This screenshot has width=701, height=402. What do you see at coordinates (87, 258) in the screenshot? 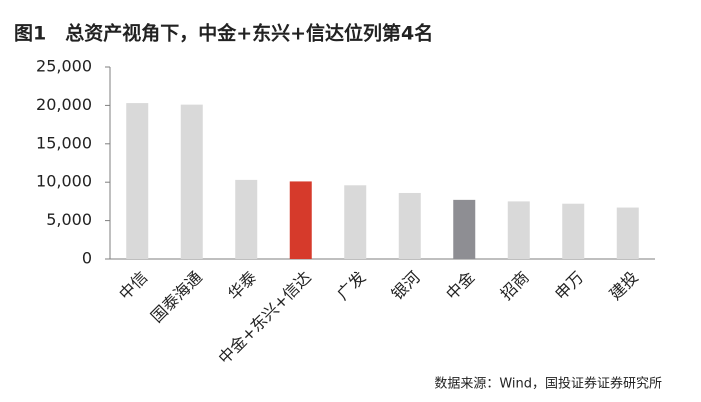
I see `y-tick-label: 0` at bounding box center [87, 258].